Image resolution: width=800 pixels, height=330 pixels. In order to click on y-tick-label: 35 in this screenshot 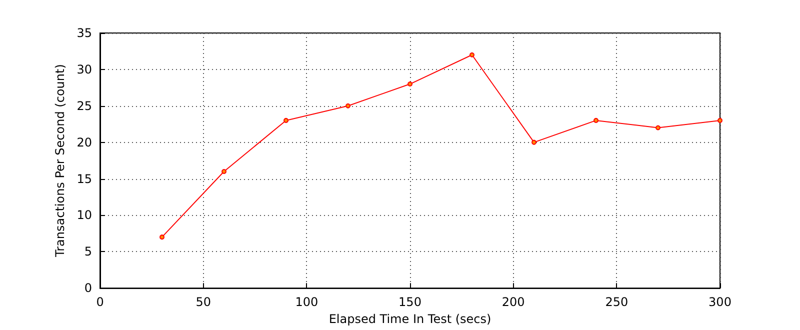, I will do `click(84, 33)`.